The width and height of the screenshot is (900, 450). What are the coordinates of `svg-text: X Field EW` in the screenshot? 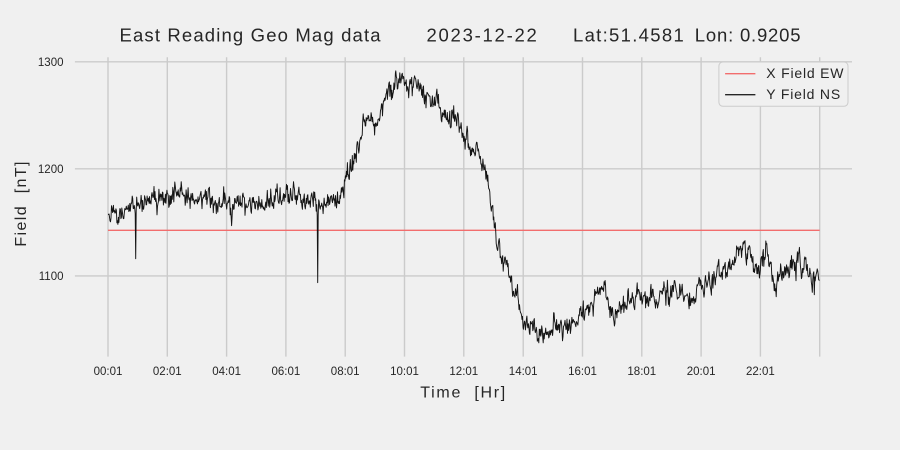 It's located at (805, 73).